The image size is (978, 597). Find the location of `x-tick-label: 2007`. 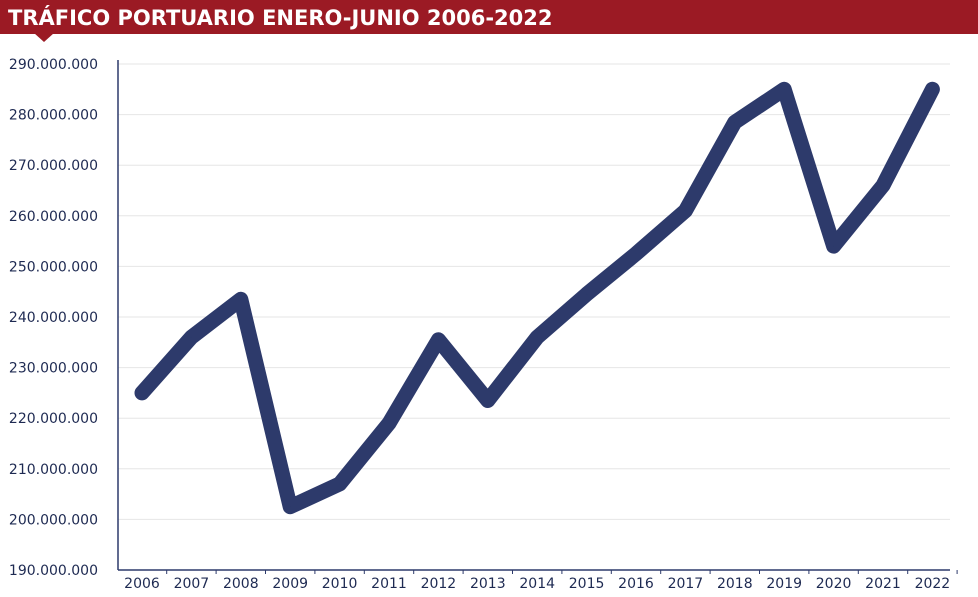

x-tick-label: 2007 is located at coordinates (192, 584).